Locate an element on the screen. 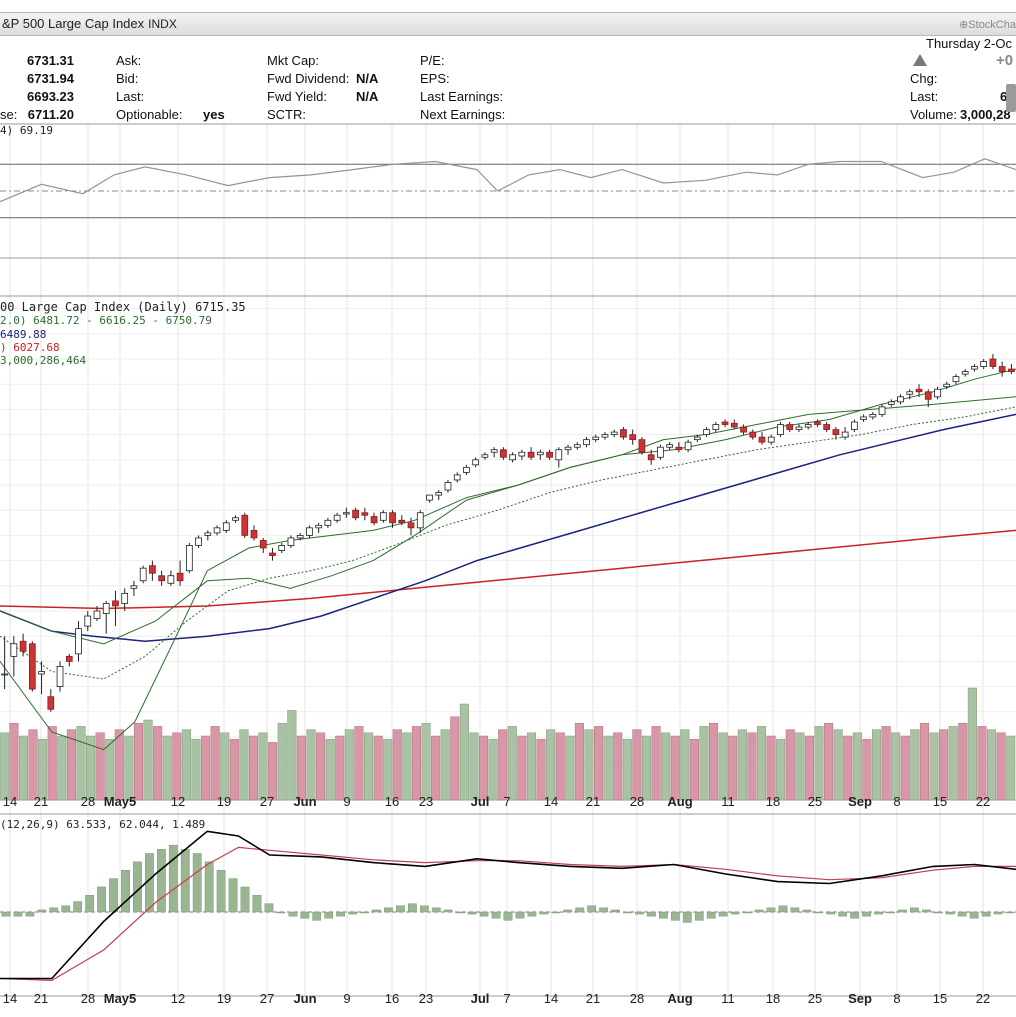 The height and width of the screenshot is (1017, 1016). sma200-label: ) 6027.68 is located at coordinates (30, 347).